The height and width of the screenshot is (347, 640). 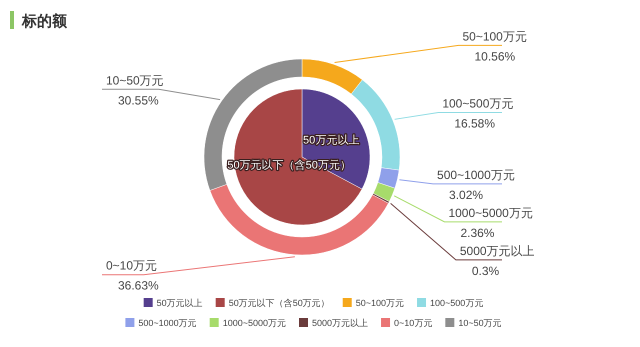 What do you see at coordinates (477, 233) in the screenshot?
I see `data-label: 2.36%` at bounding box center [477, 233].